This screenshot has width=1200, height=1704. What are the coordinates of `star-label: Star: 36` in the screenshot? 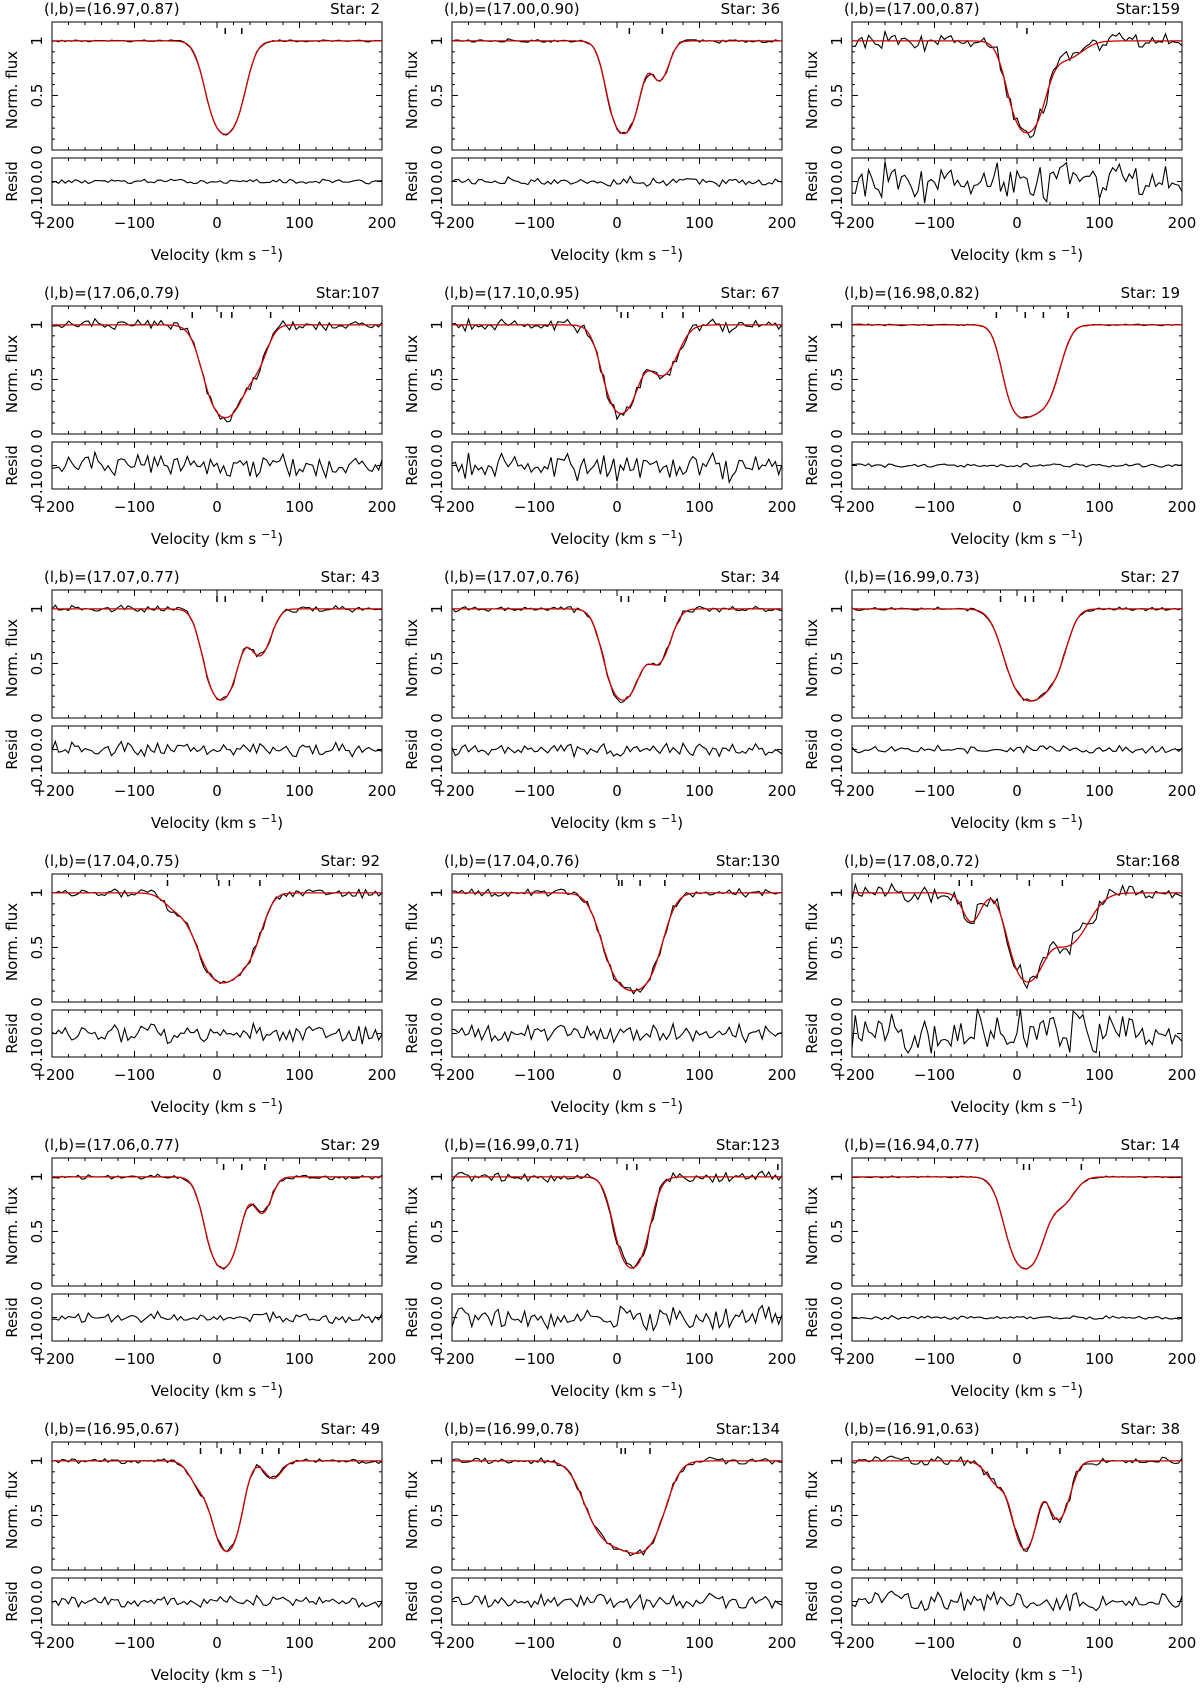 It's located at (750, 9).